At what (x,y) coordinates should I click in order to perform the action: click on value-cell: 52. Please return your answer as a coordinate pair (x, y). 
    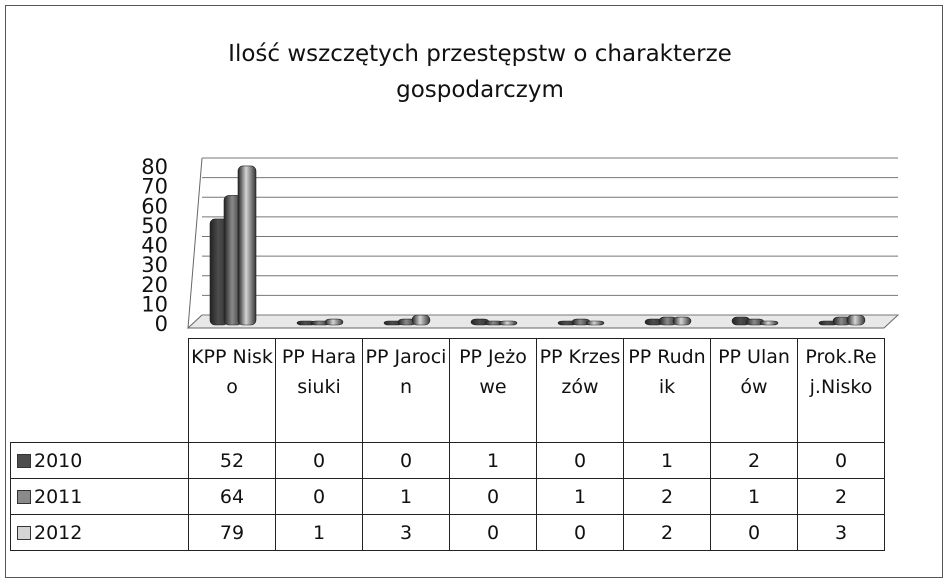
    Looking at the image, I should click on (232, 460).